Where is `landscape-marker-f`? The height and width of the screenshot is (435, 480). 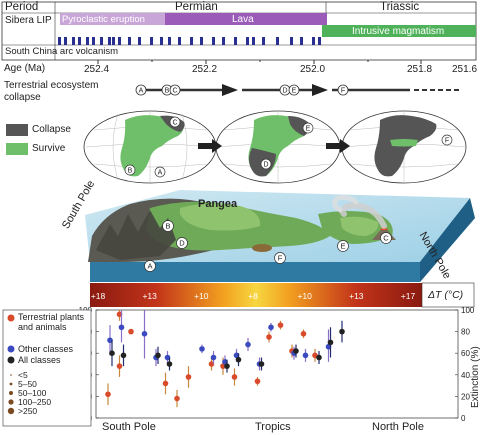
landscape-marker-f is located at coordinates (280, 258).